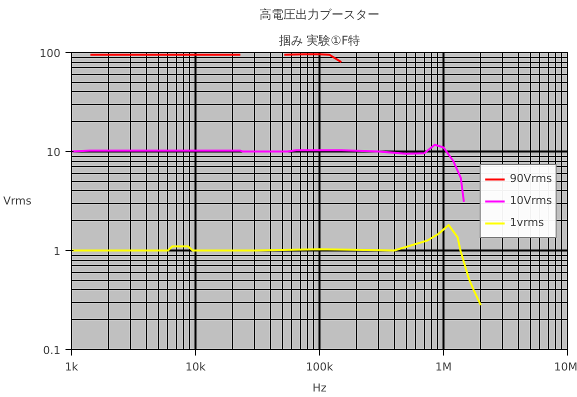 The height and width of the screenshot is (397, 577). What do you see at coordinates (320, 367) in the screenshot?
I see `x-tick-label: 100k` at bounding box center [320, 367].